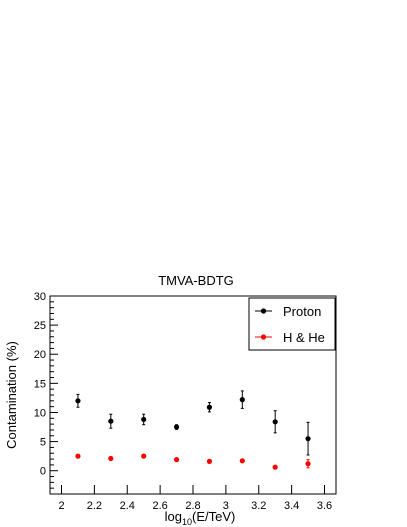 The height and width of the screenshot is (527, 407). What do you see at coordinates (40, 326) in the screenshot?
I see `y-tick-label: 25` at bounding box center [40, 326].